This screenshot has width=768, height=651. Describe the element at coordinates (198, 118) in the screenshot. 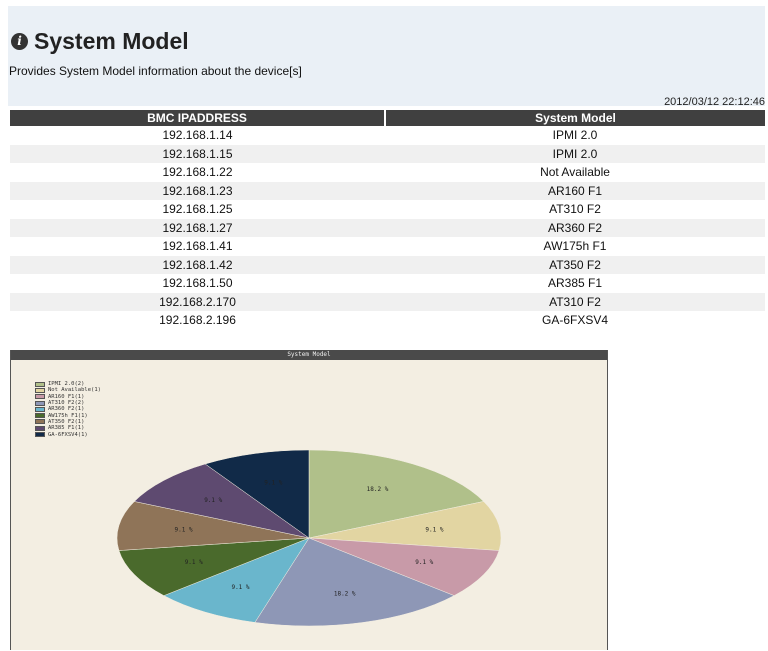

I see `column-header-ipaddress: BMC IPADDRESS` at that location.